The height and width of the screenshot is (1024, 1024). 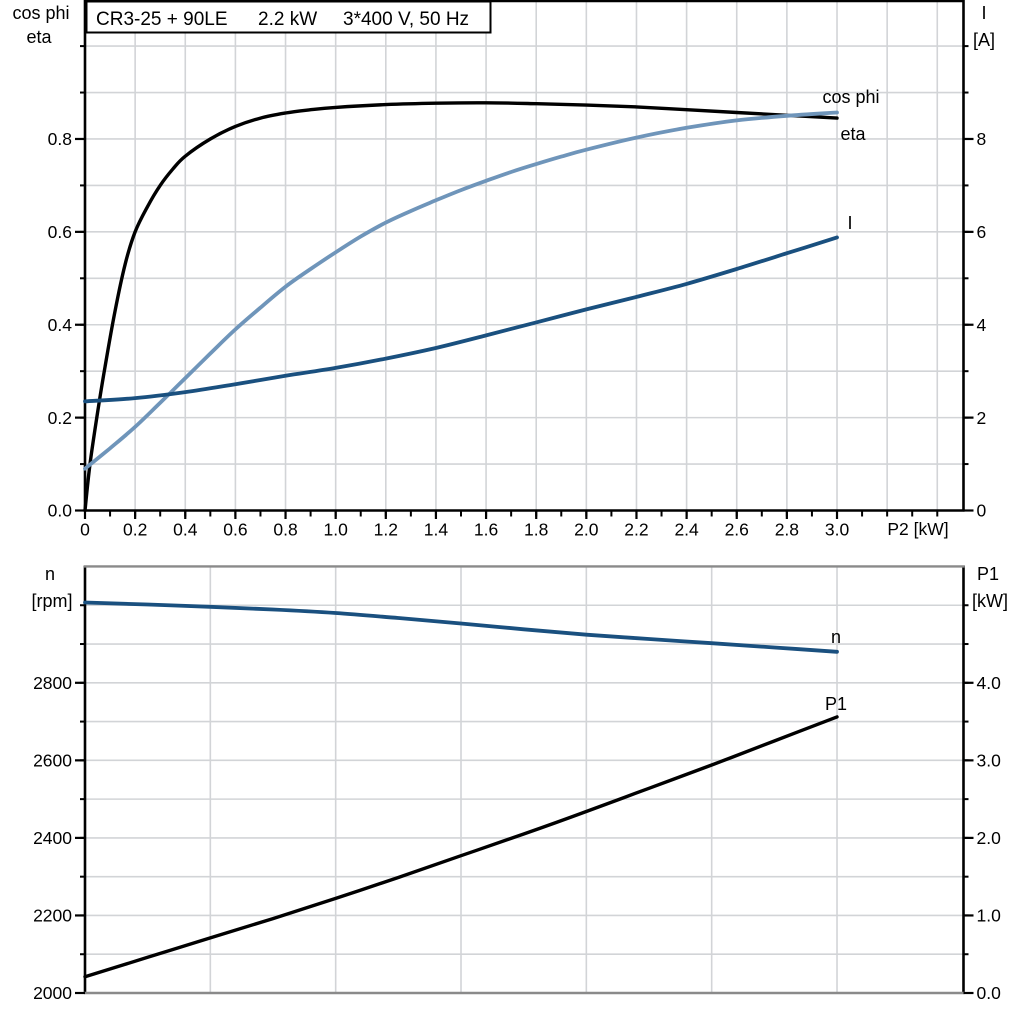 I want to click on bottom-left-axis-title-line2: [rpm], so click(x=51, y=601).